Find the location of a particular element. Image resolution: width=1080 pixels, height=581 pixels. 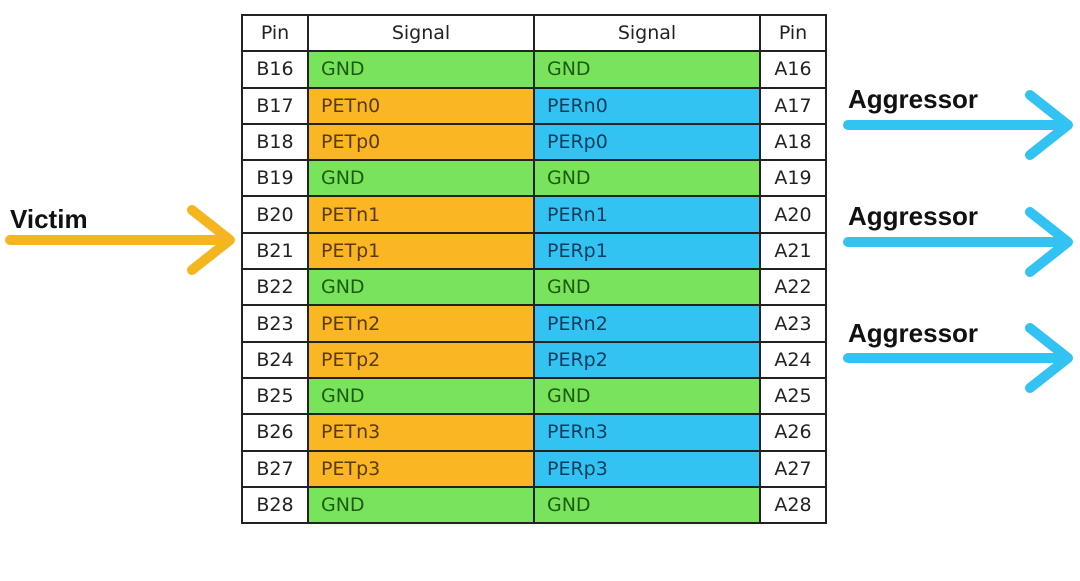

pin-a: A20 is located at coordinates (793, 214).